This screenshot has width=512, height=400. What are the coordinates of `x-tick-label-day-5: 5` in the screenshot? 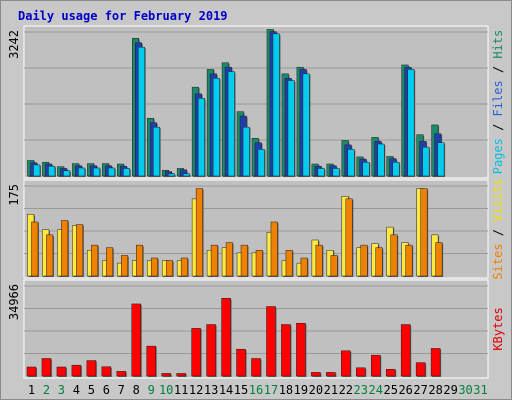 It's located at (91, 390).